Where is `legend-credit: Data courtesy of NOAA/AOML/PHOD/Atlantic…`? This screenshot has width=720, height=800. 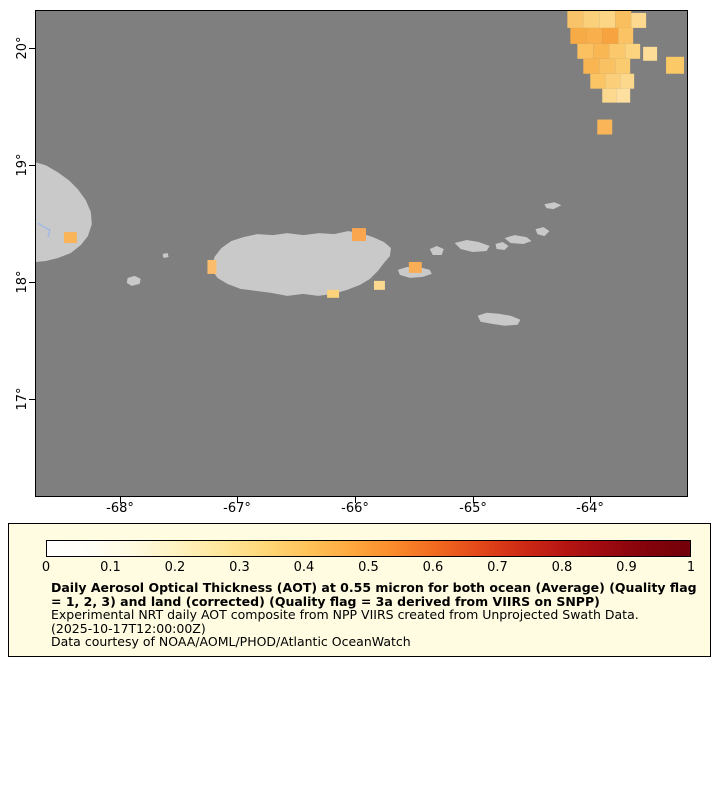 legend-credit: Data courtesy of NOAA/AOML/PHOD/Atlantic… is located at coordinates (231, 641).